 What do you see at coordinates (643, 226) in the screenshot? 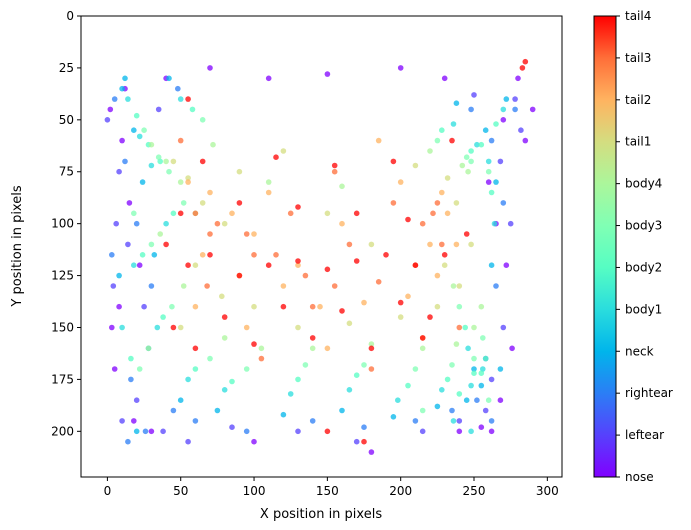
I see `colorbar-tick-label: body3` at bounding box center [643, 226].